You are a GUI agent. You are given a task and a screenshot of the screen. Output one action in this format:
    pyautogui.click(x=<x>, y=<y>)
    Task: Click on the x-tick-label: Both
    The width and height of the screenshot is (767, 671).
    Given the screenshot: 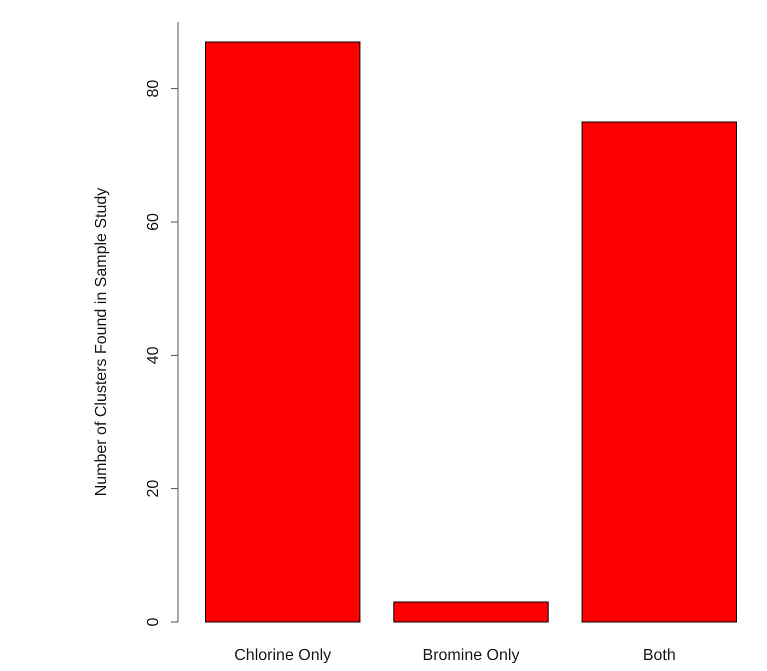 What is the action you would take?
    pyautogui.click(x=659, y=655)
    